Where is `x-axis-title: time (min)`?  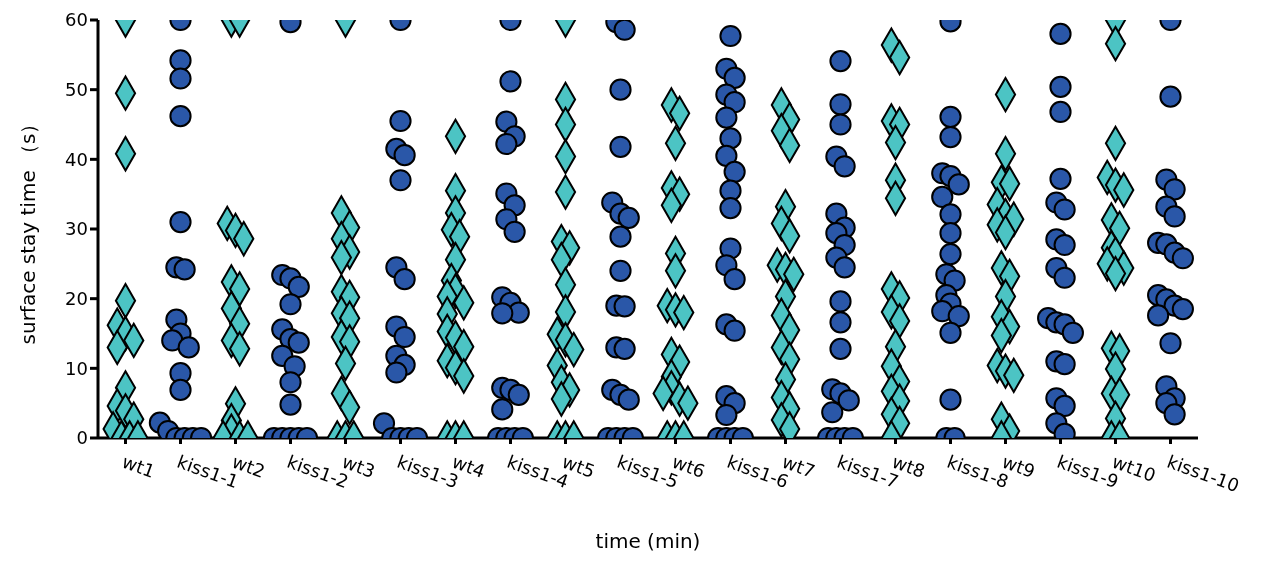 x-axis-title: time (min) is located at coordinates (648, 541).